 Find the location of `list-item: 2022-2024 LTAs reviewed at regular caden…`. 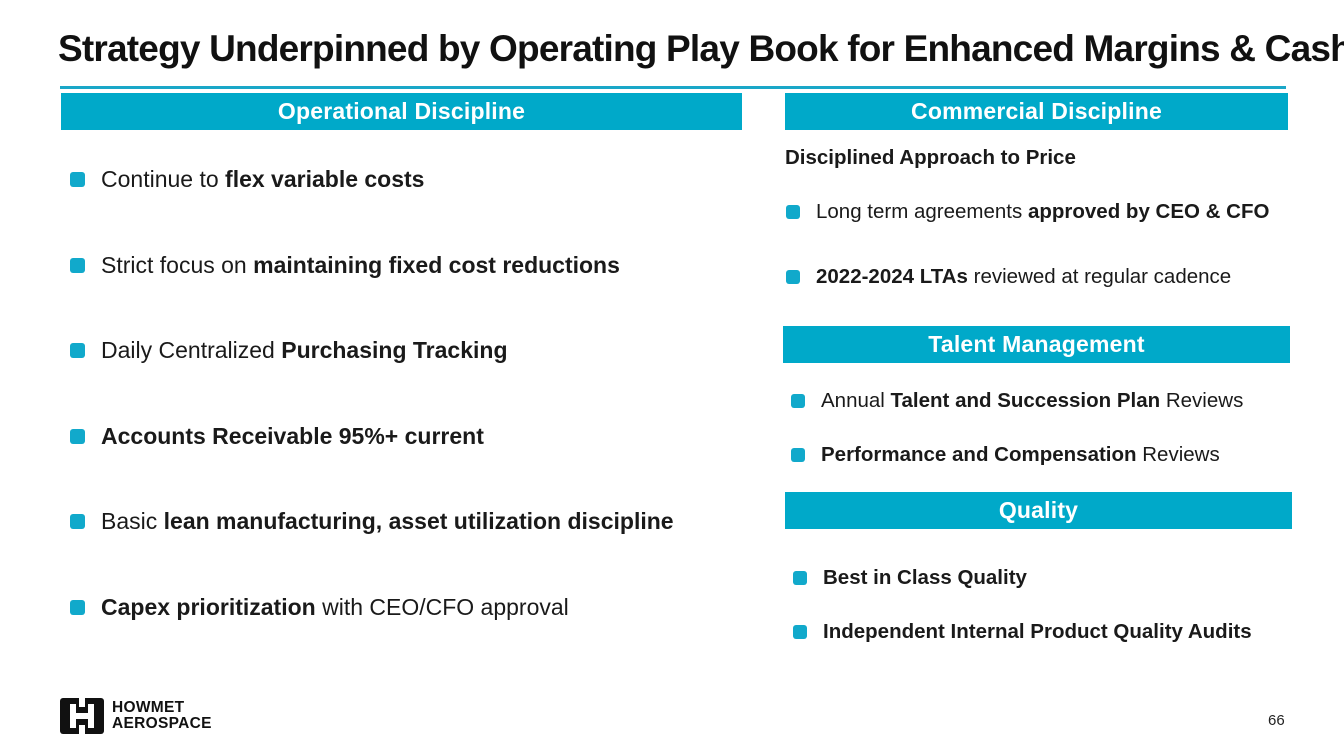

list-item: 2022-2024 LTAs reviewed at regular caden… is located at coordinates (1008, 277).